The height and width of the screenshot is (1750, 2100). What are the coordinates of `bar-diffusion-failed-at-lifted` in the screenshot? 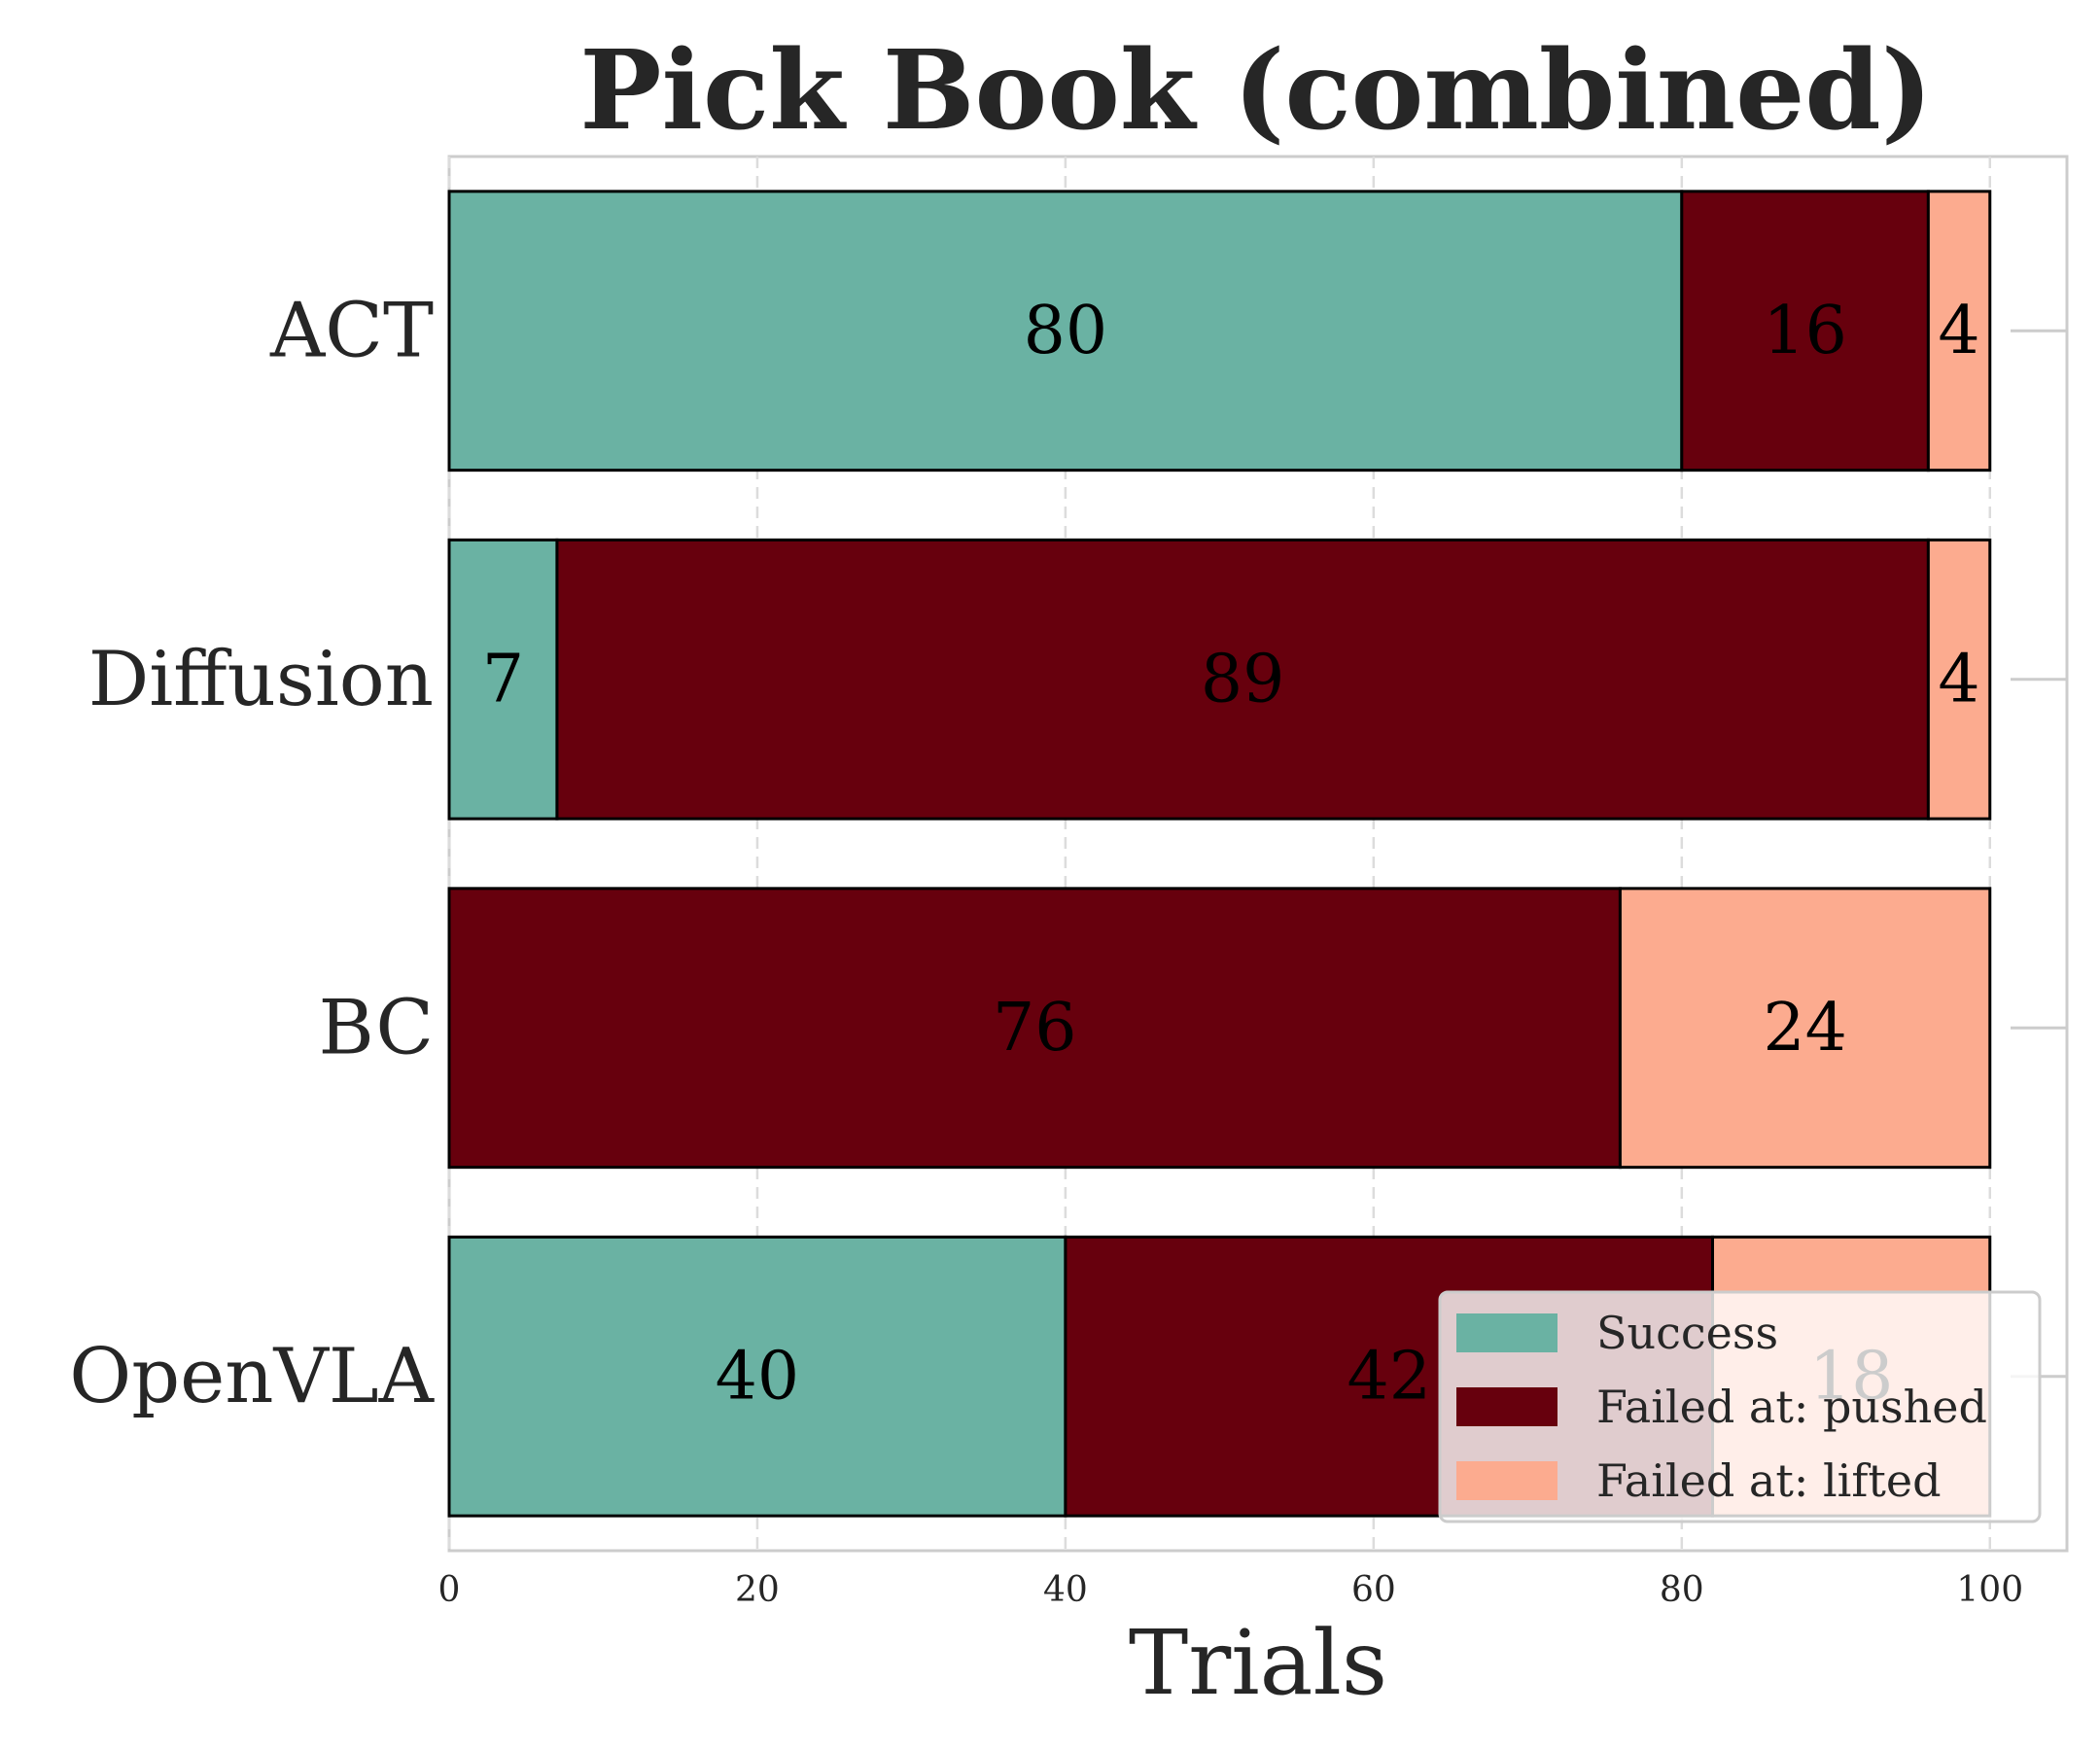 It's located at (1959, 679).